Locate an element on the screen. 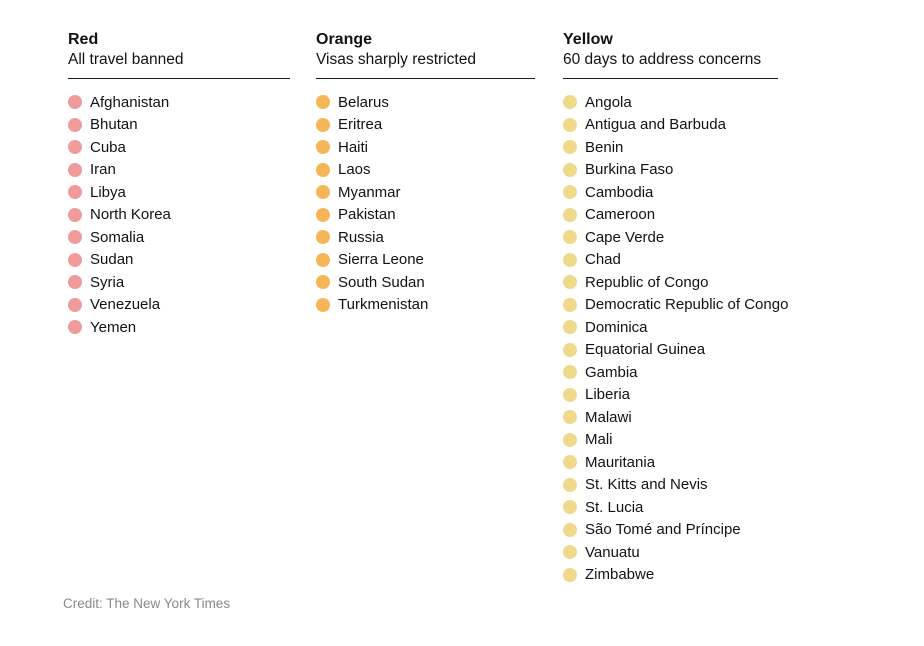  country-label: Mauritania is located at coordinates (620, 462).